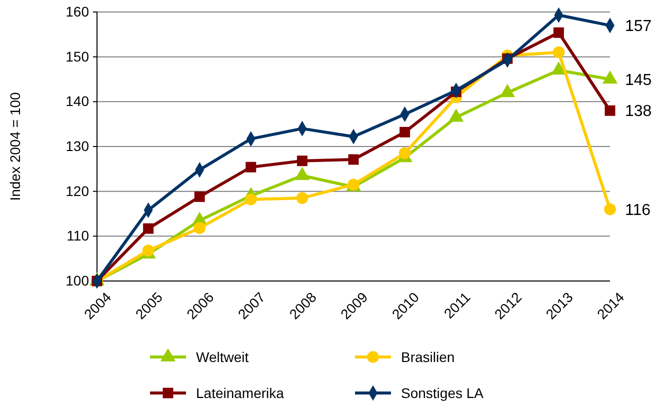  What do you see at coordinates (428, 356) in the screenshot?
I see `legend-label: Brasilien` at bounding box center [428, 356].